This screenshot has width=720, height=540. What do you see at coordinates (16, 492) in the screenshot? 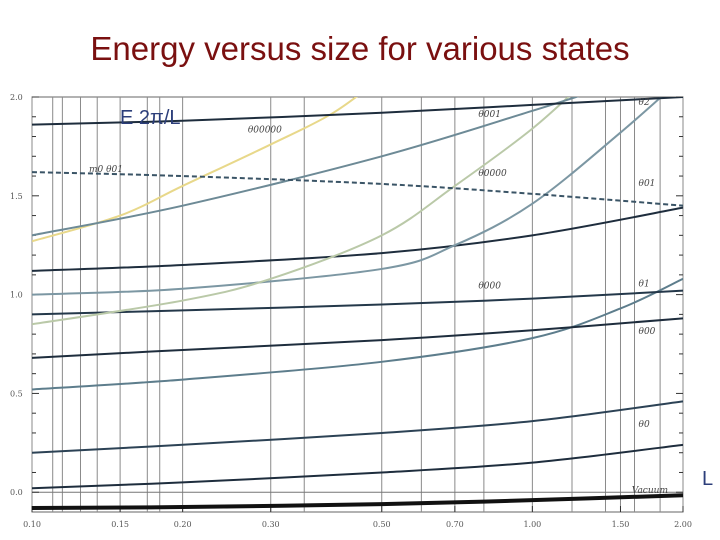
I see `y-tick-label-0: 0.0` at bounding box center [16, 492].